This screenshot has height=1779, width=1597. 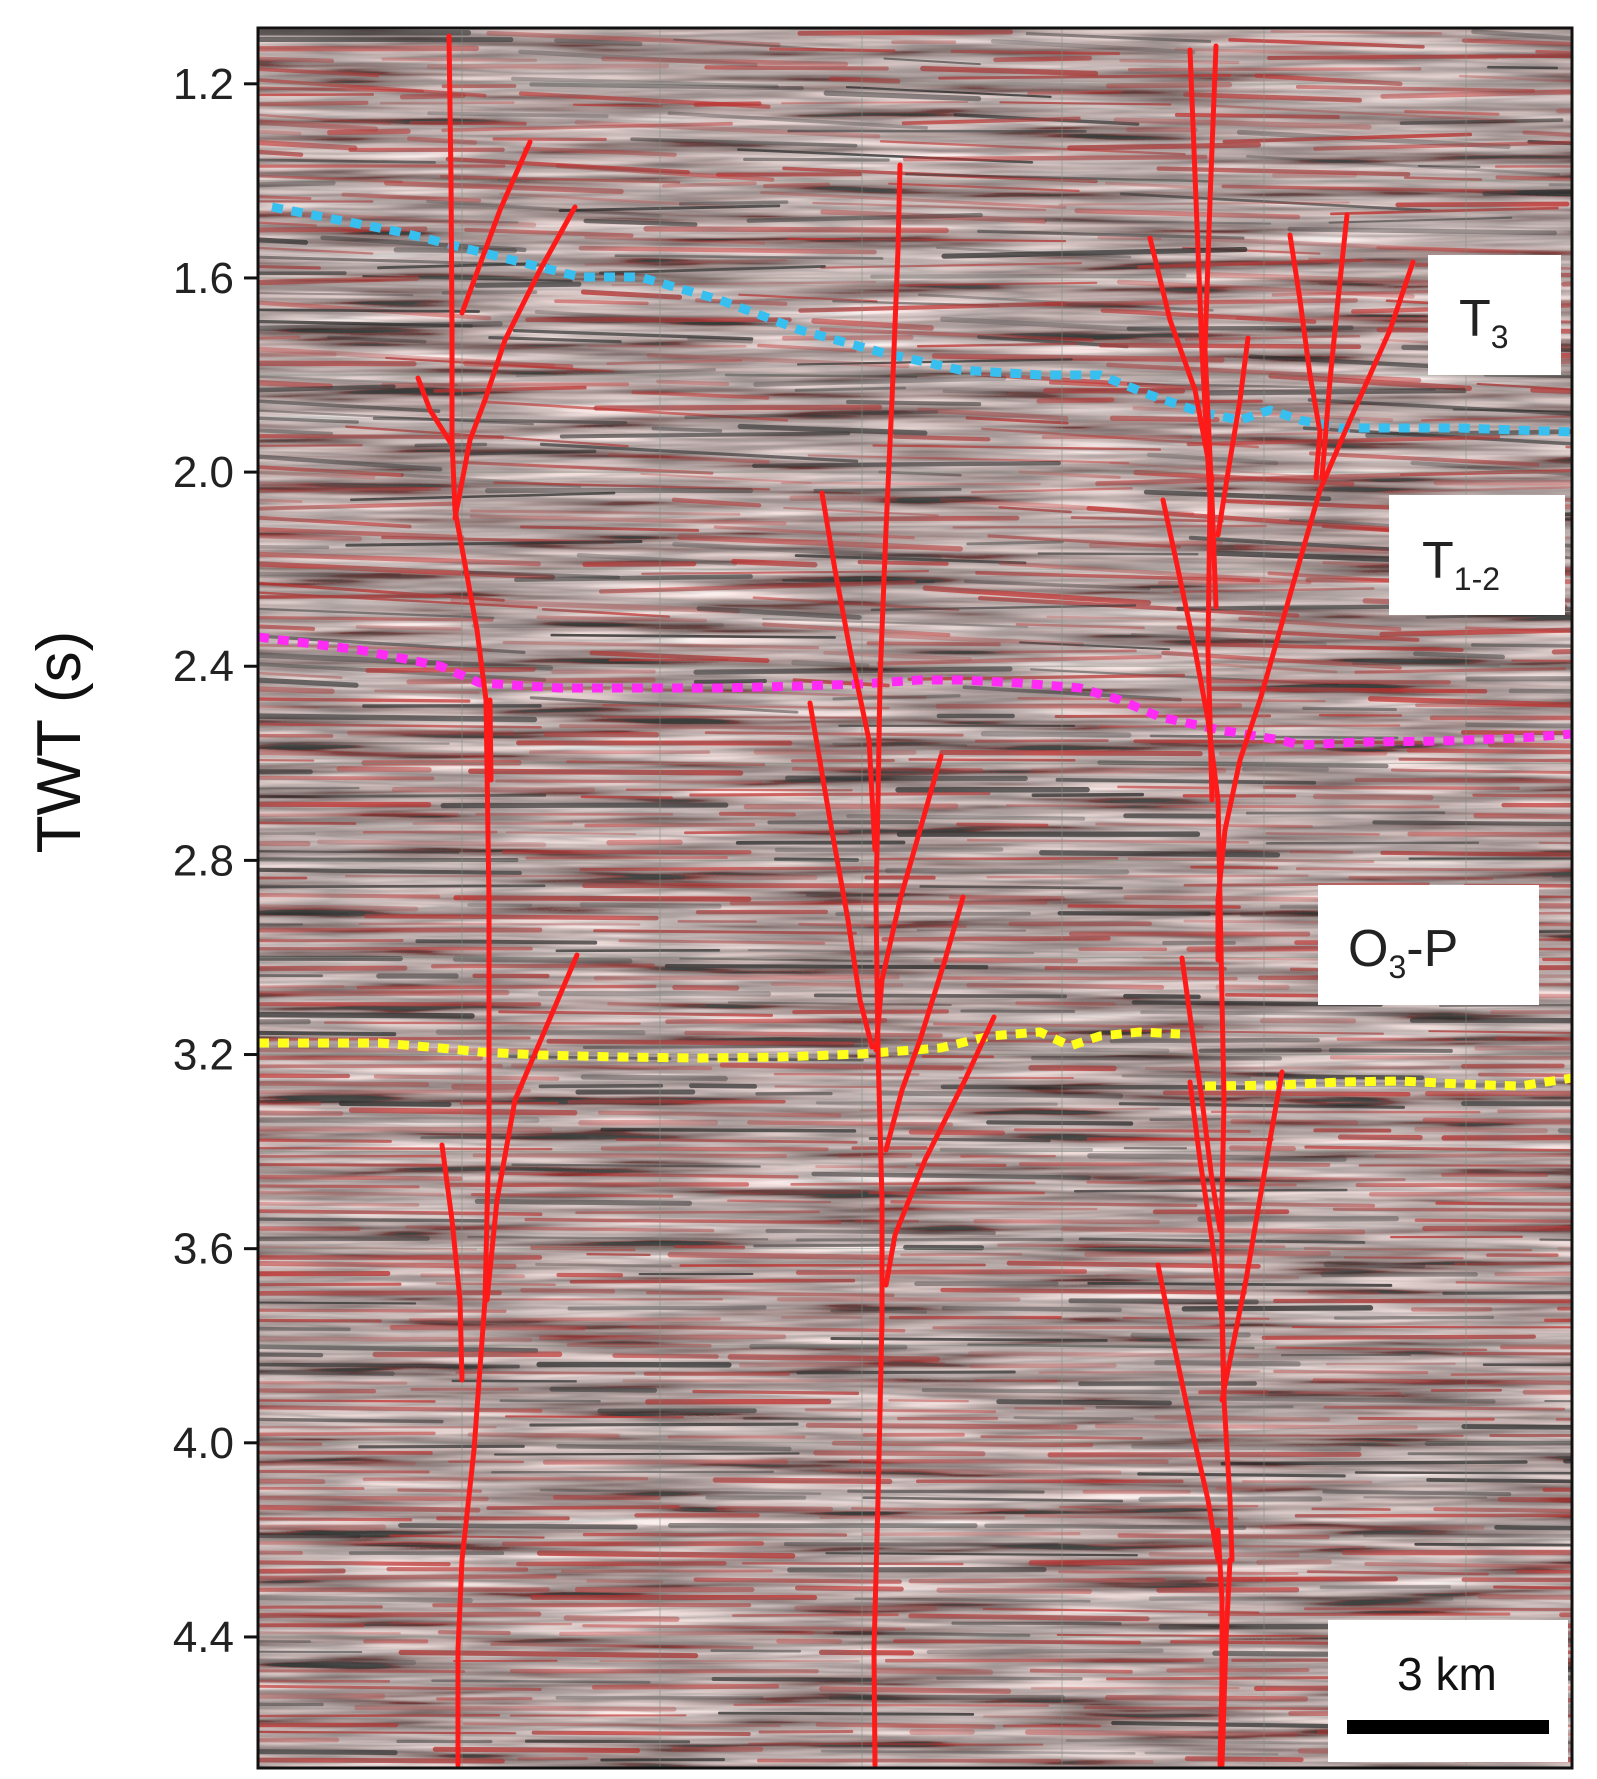 I want to click on y-axis-title: TWT (s), so click(x=59, y=742).